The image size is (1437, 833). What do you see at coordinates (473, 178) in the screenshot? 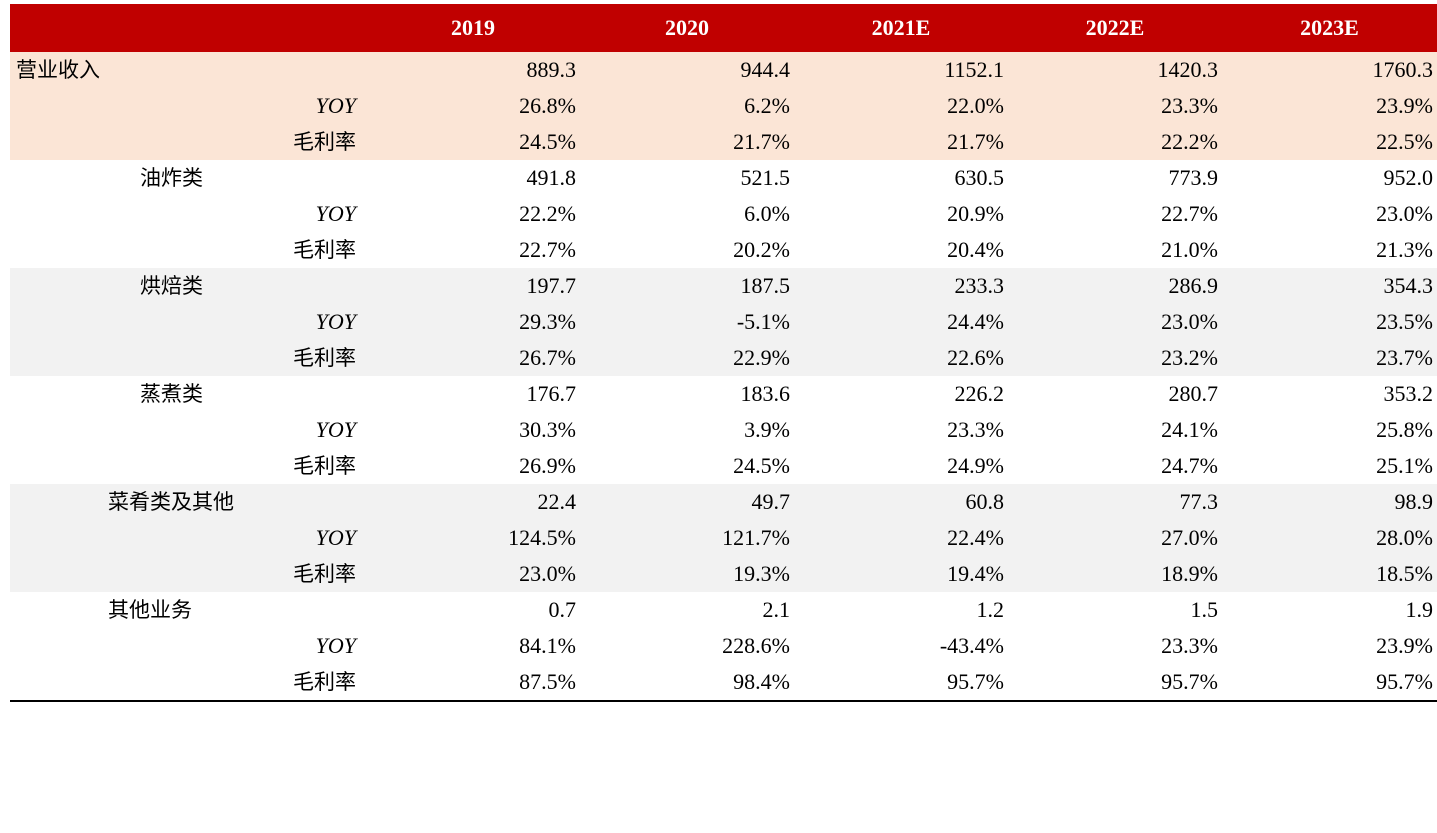
I see `cell-value: 491.8` at bounding box center [473, 178].